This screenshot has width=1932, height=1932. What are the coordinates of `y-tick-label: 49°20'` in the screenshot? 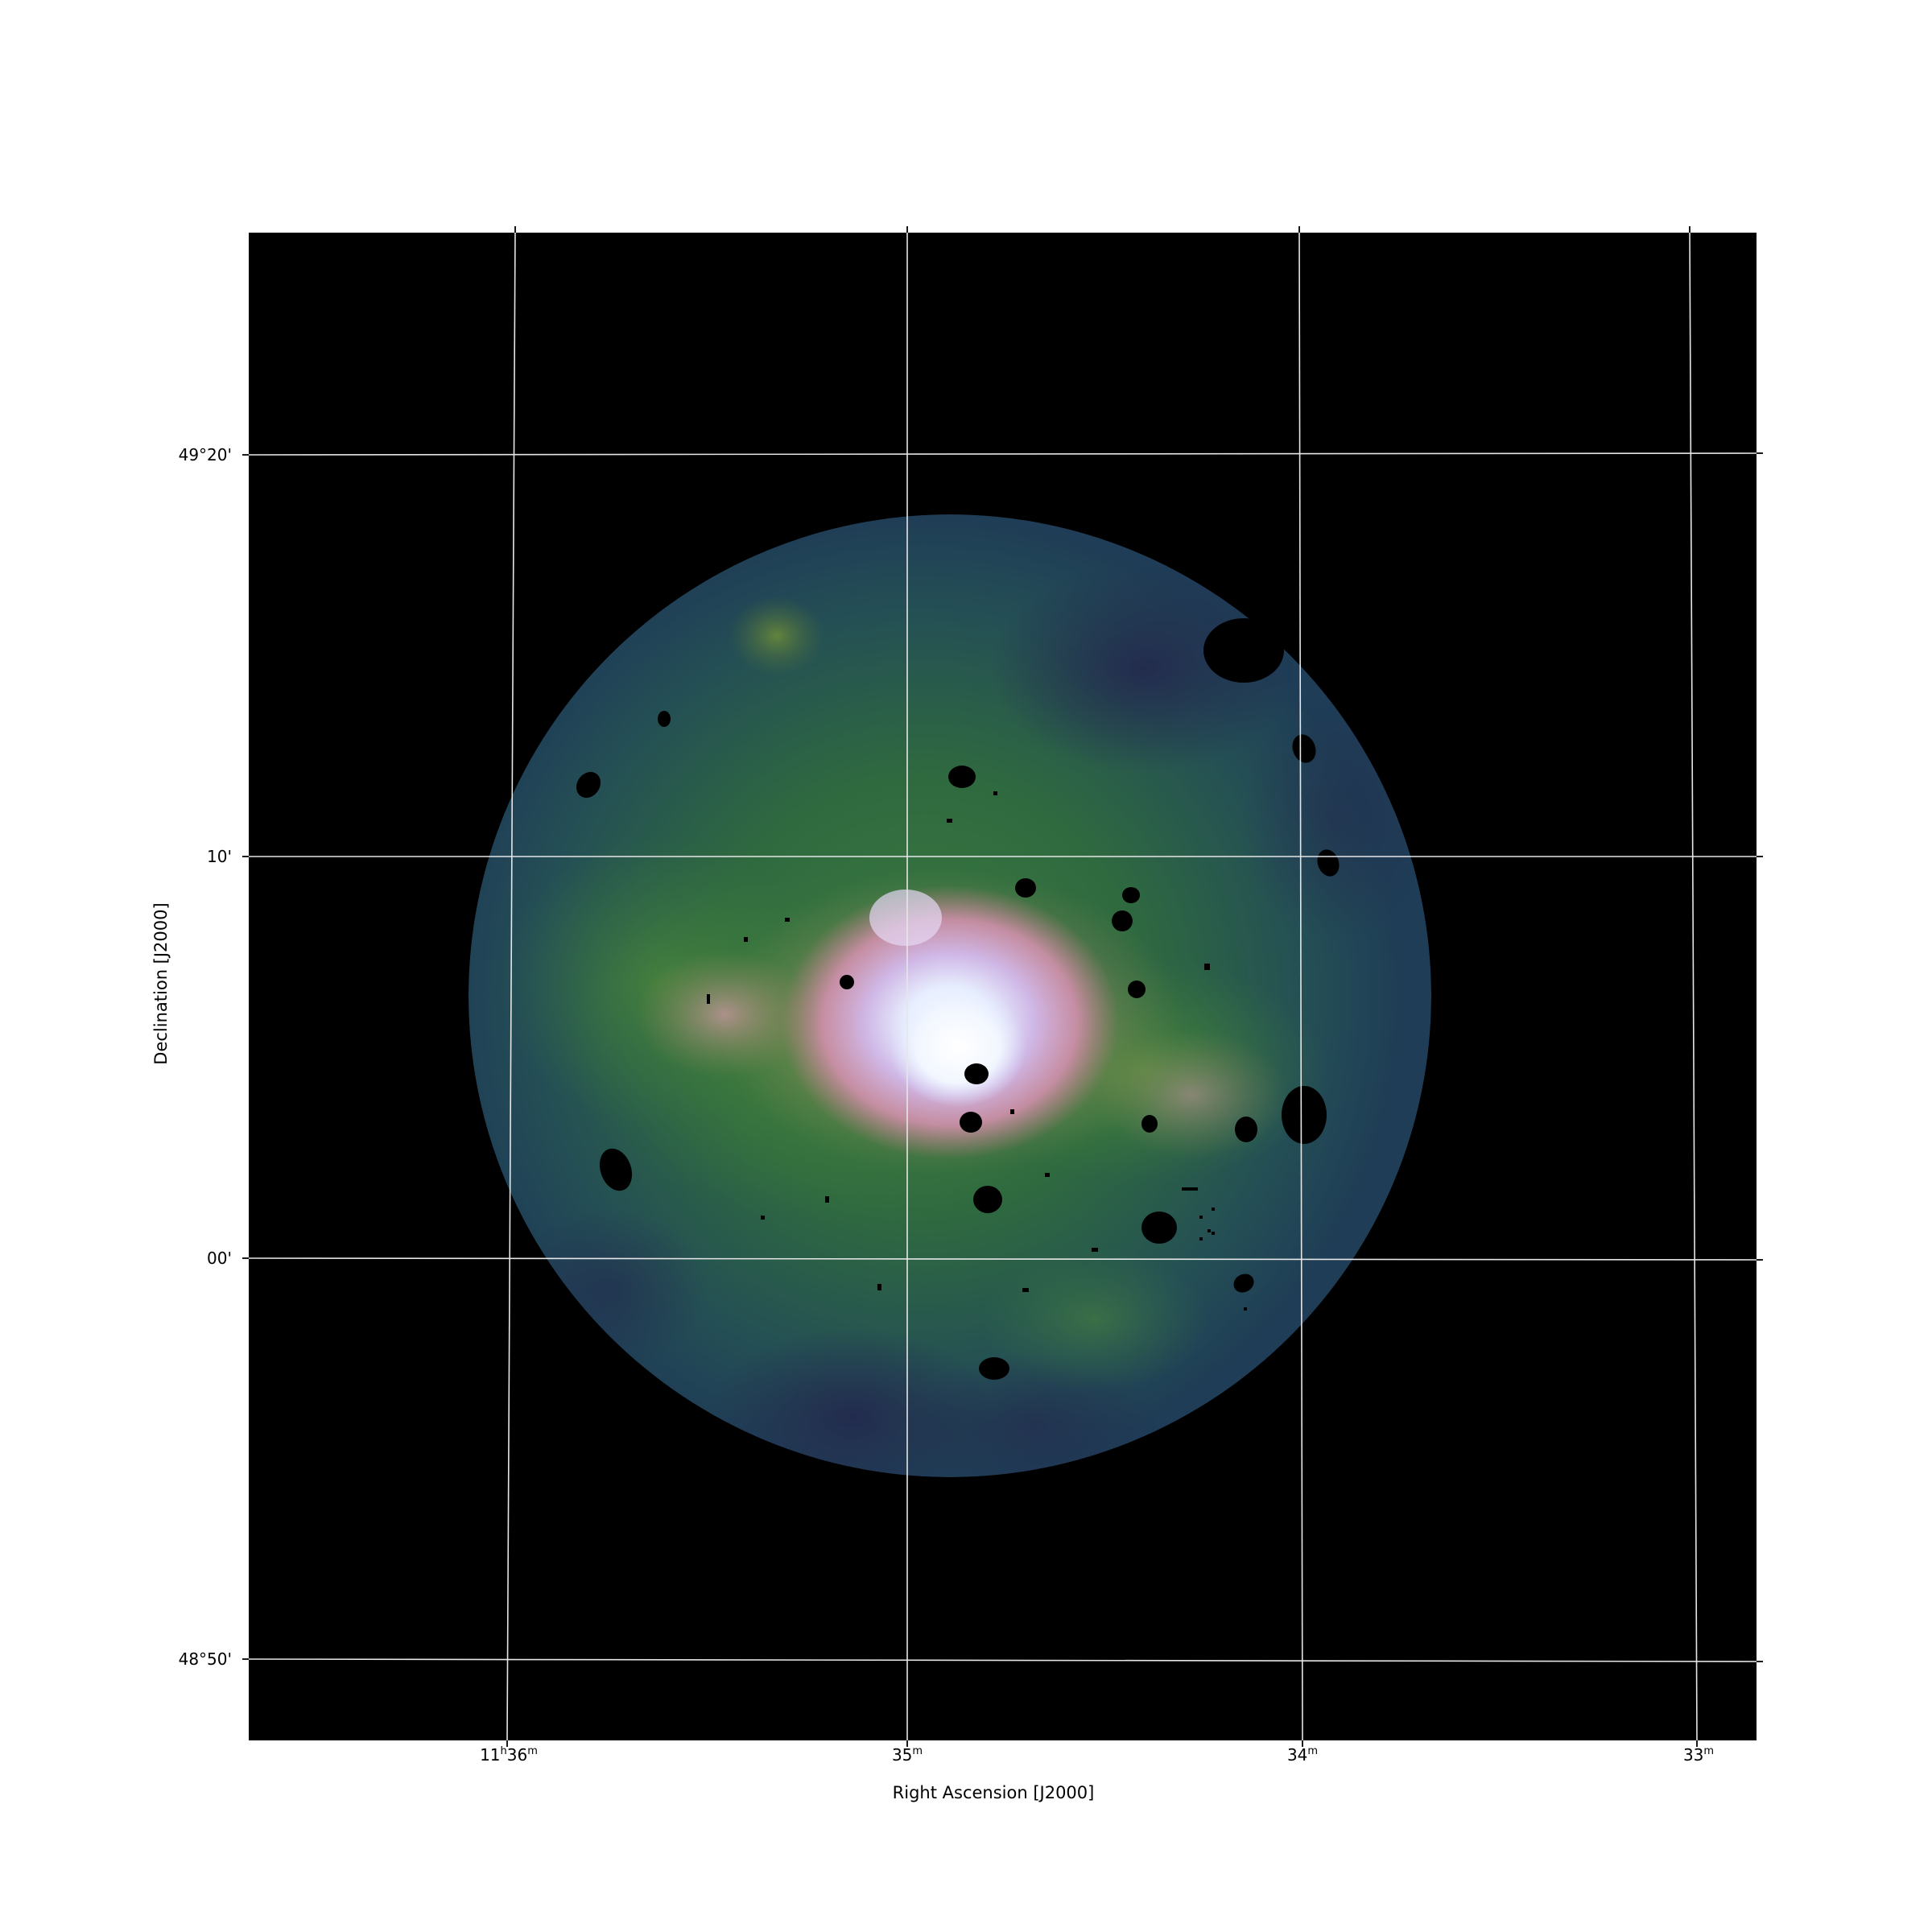 It's located at (205, 454).